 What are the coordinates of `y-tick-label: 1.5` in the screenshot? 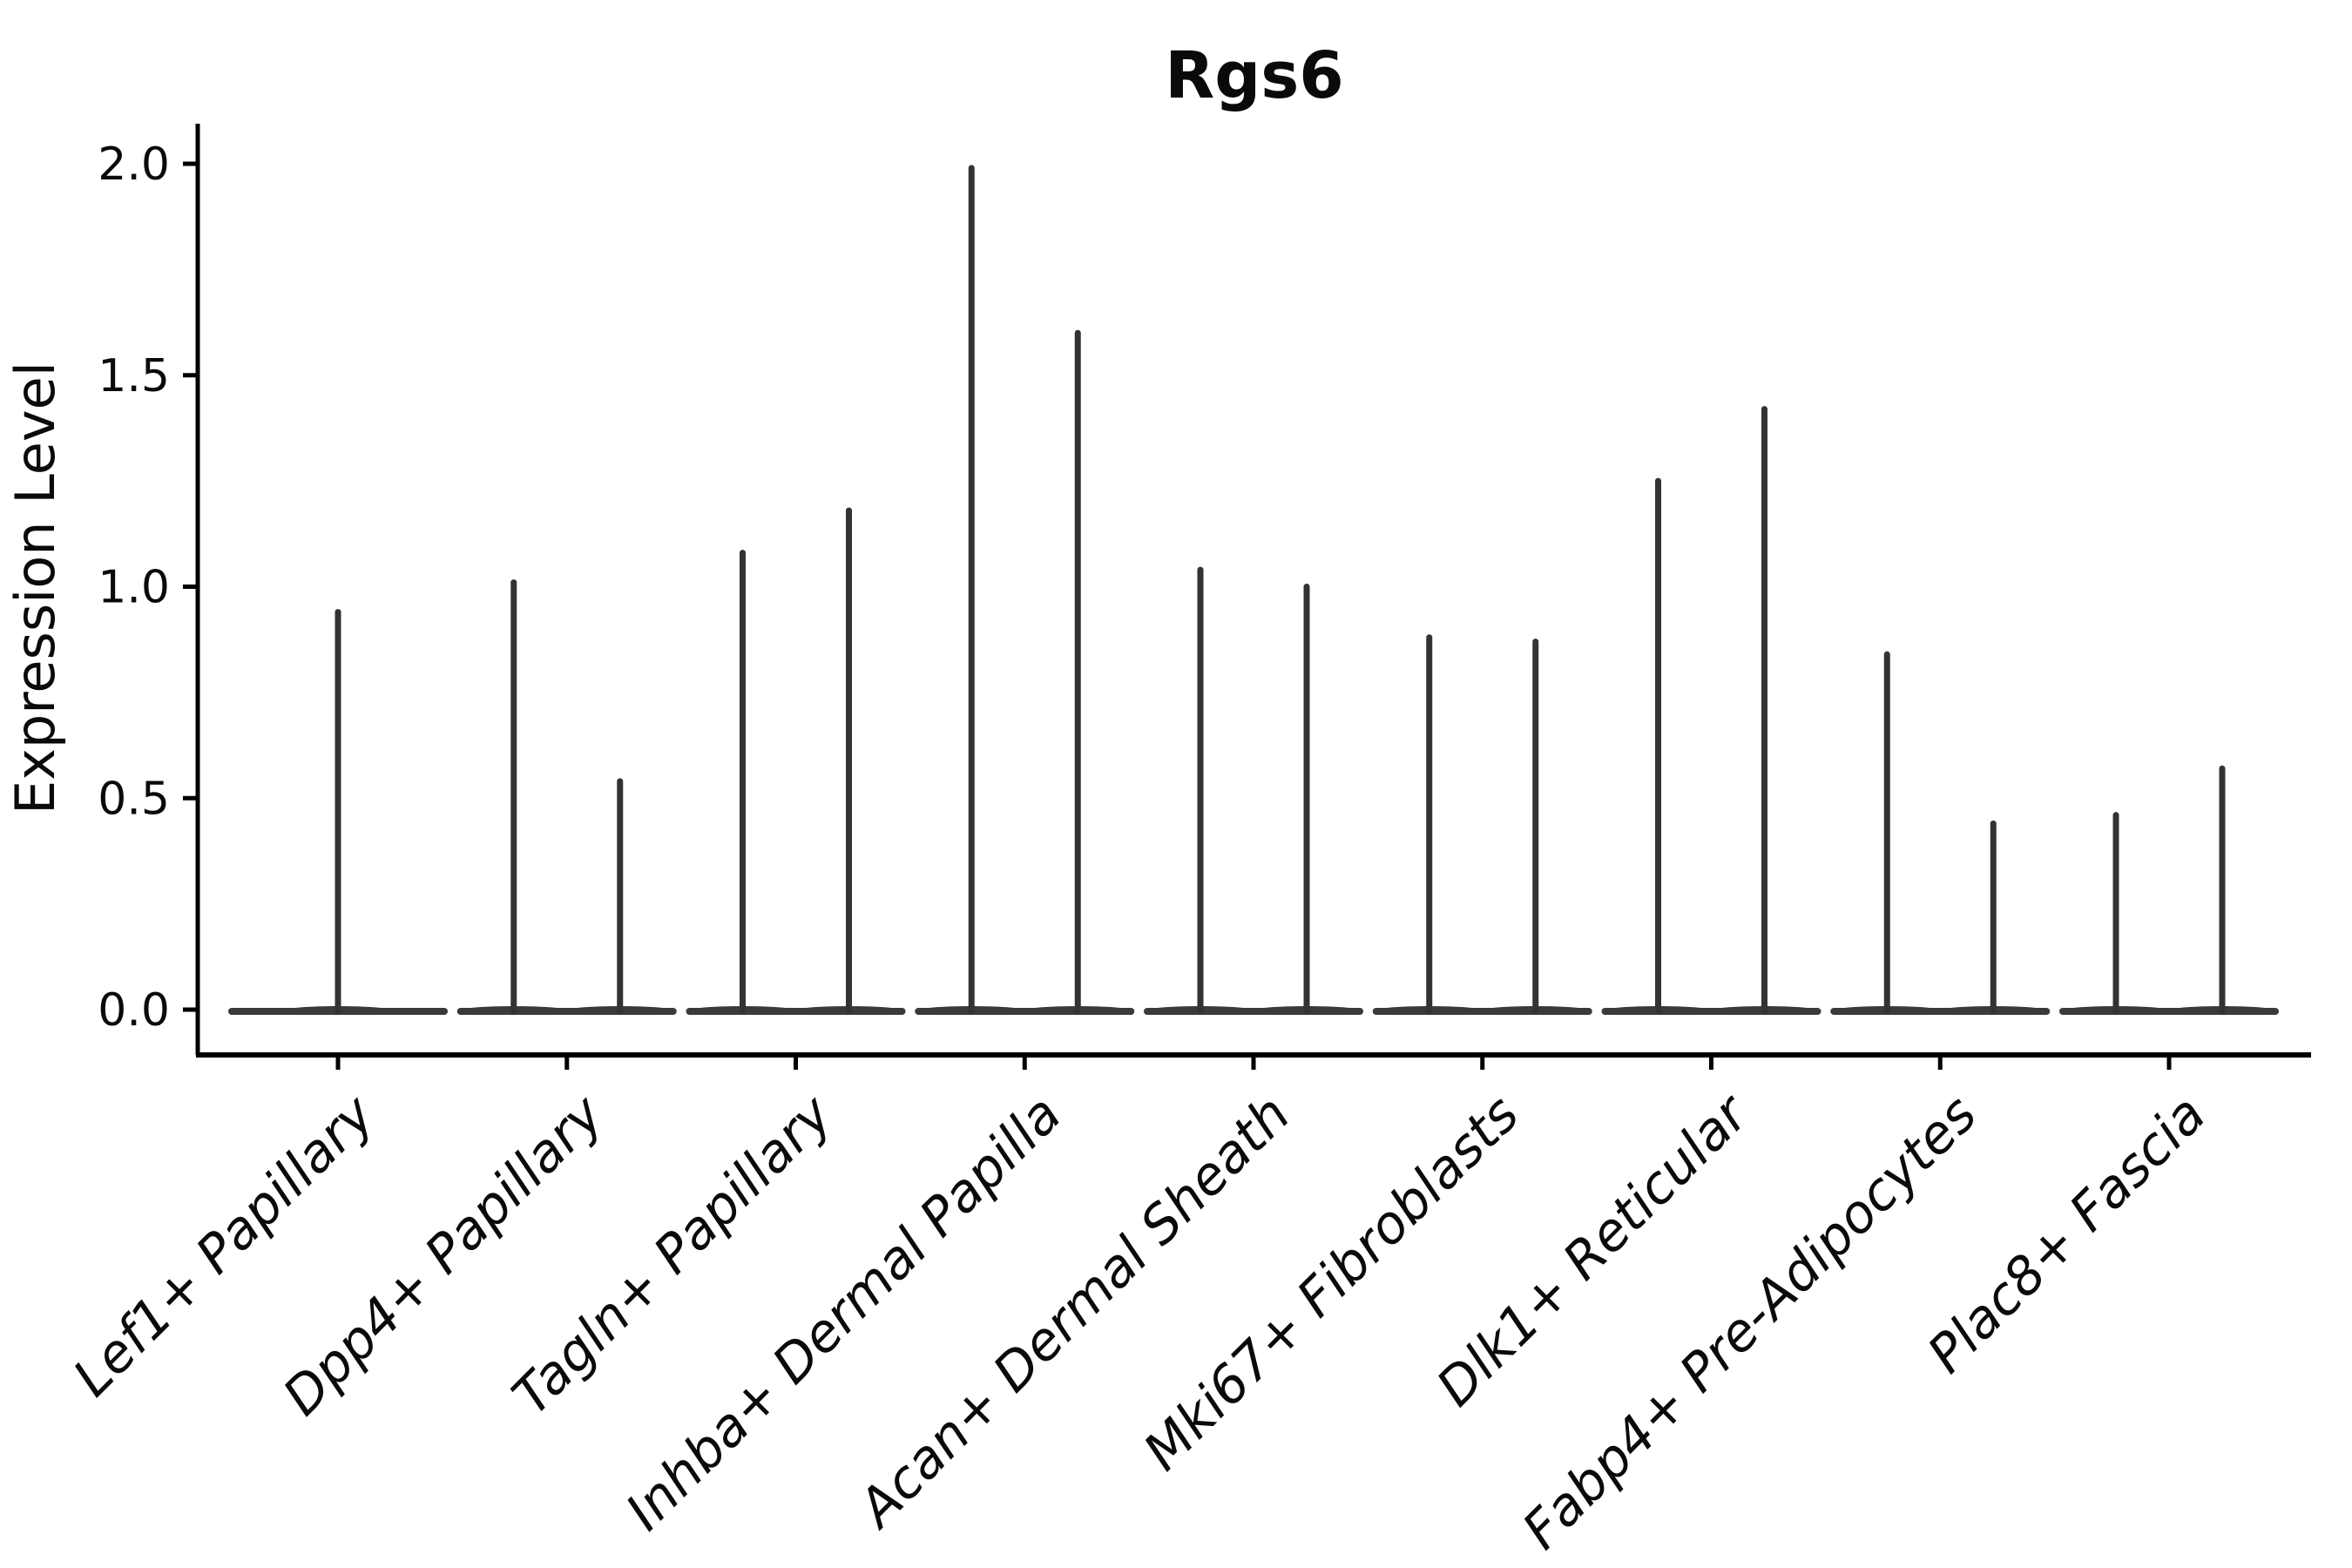 It's located at (134, 376).